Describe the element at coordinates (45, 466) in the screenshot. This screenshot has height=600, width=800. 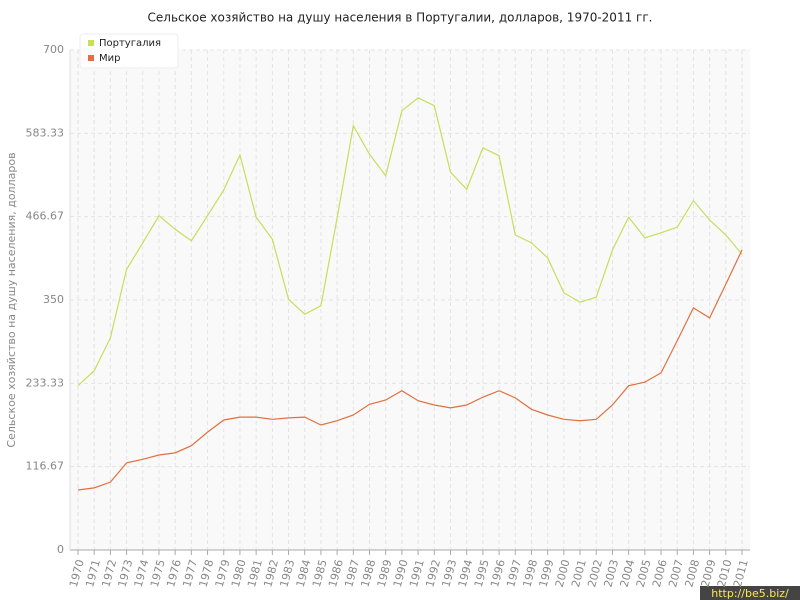
I see `y-tick-label: 116.67` at that location.